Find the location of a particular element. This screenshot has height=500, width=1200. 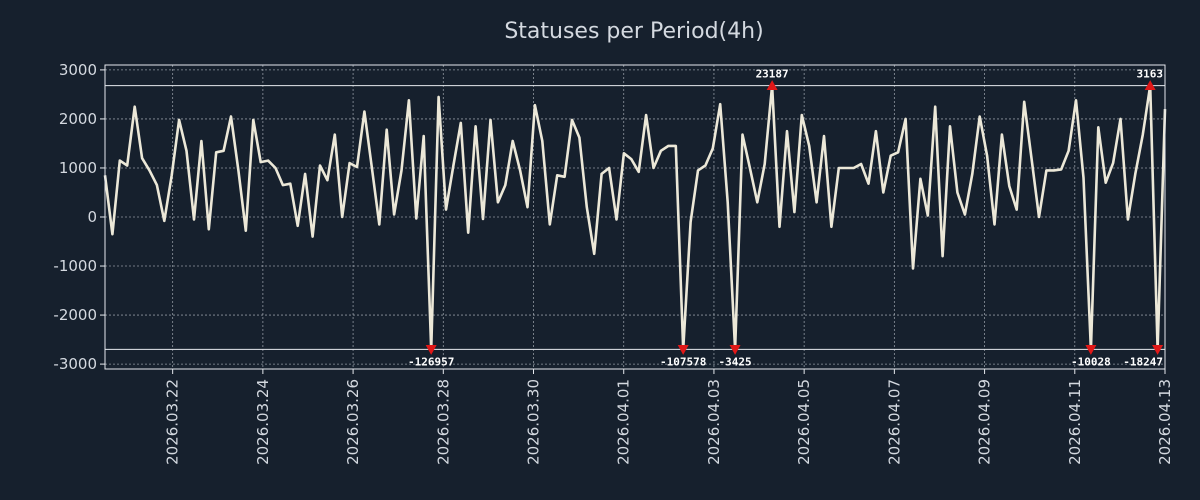

y-tick-label: 3000 is located at coordinates (78, 70).